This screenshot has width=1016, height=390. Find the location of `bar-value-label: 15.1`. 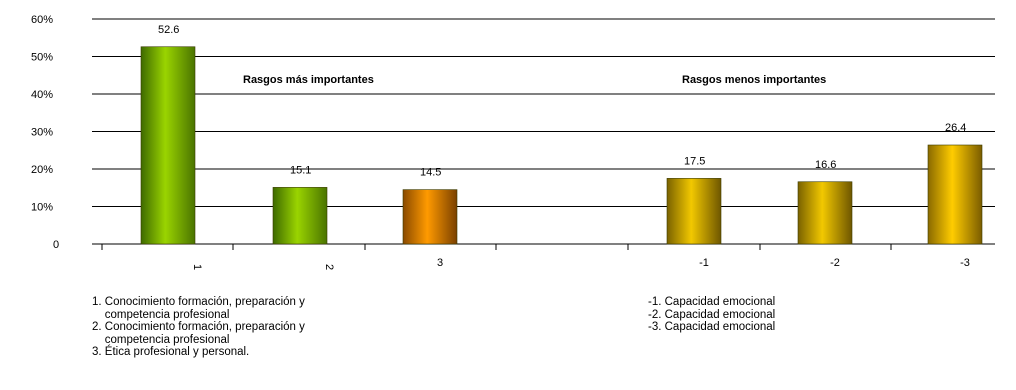

bar-value-label: 15.1 is located at coordinates (300, 170).